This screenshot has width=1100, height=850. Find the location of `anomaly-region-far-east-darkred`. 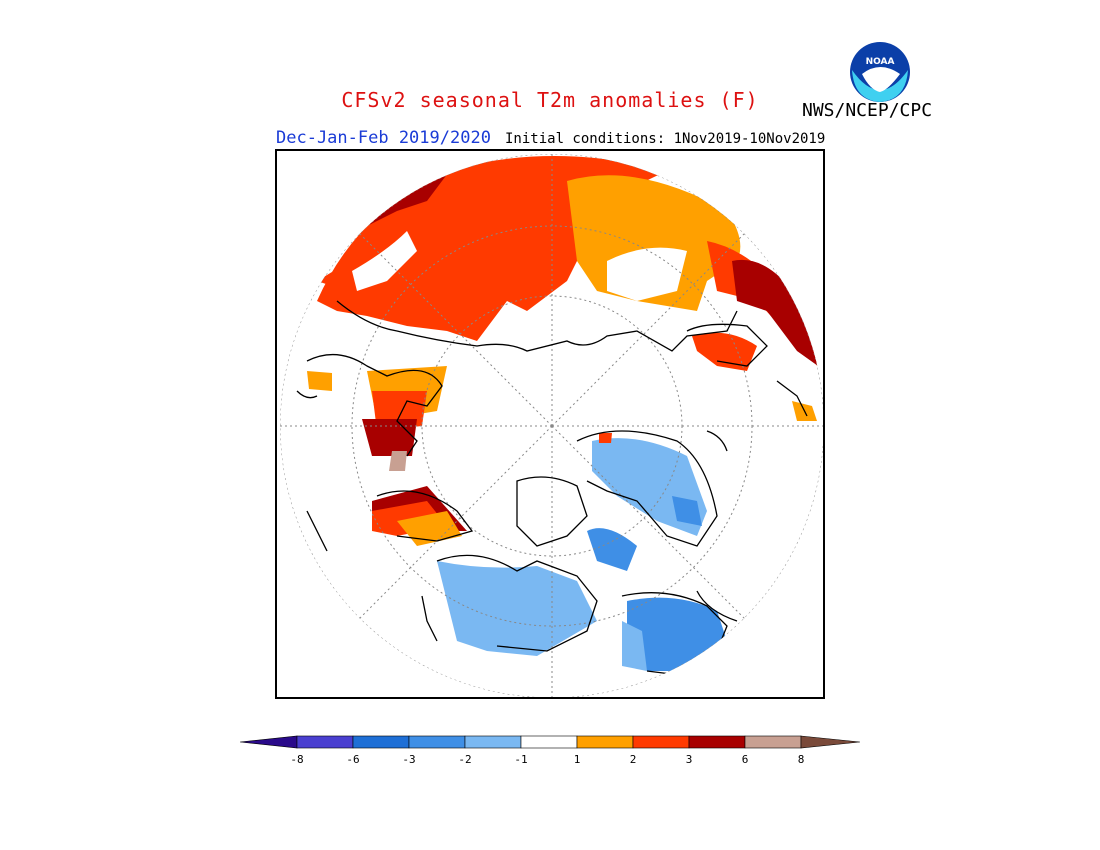

anomaly-region-far-east-darkred is located at coordinates (777, 315).